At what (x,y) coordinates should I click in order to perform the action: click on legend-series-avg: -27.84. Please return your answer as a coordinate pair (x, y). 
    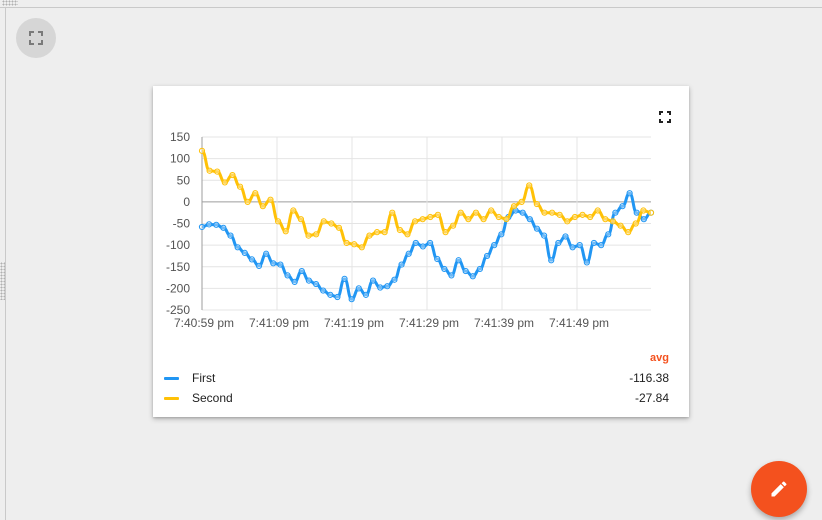
    Looking at the image, I should click on (651, 398).